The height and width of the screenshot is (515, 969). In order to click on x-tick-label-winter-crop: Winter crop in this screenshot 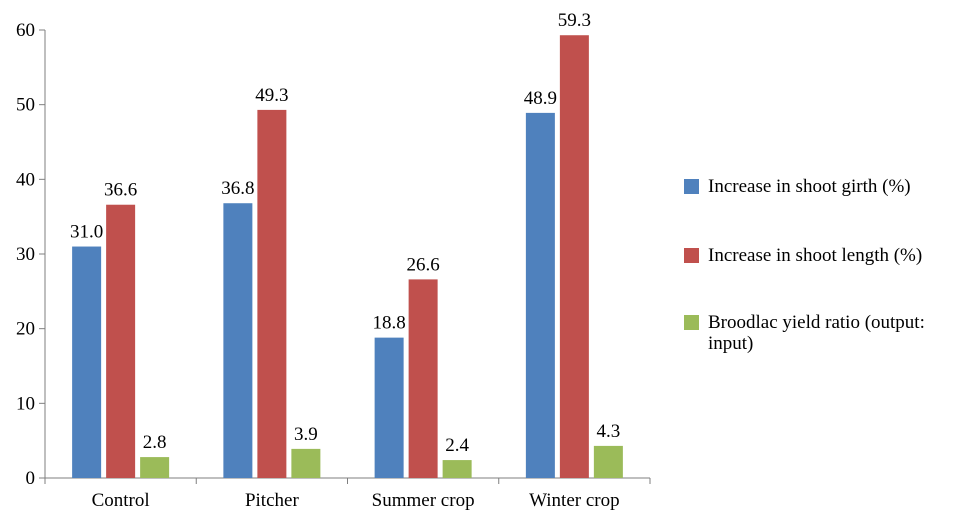, I will do `click(574, 500)`.